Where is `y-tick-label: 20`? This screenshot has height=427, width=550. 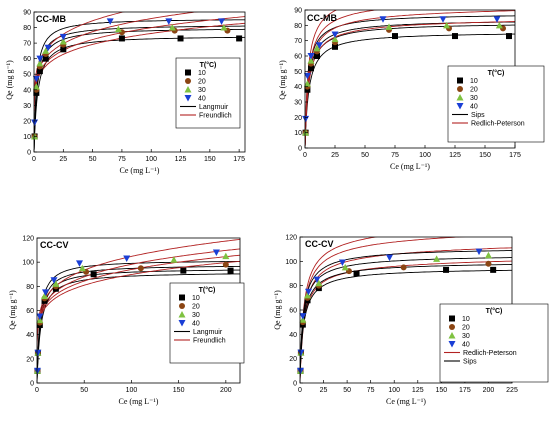 y-tick-label: 20 is located at coordinates (298, 118).